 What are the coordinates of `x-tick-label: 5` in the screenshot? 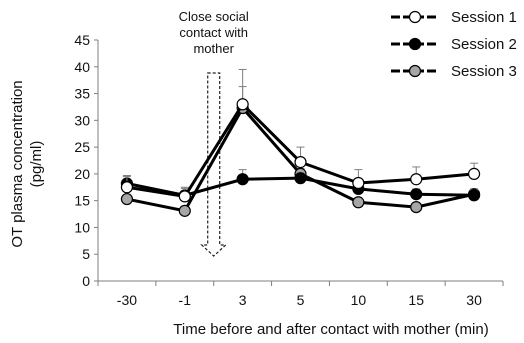 It's located at (301, 300).